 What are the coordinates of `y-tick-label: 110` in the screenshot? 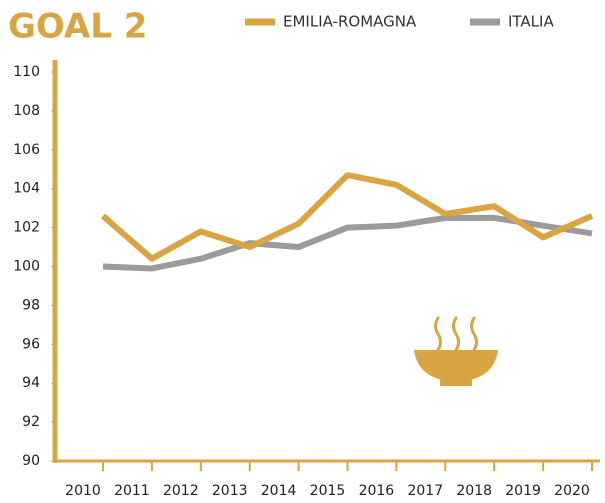 It's located at (26, 72).